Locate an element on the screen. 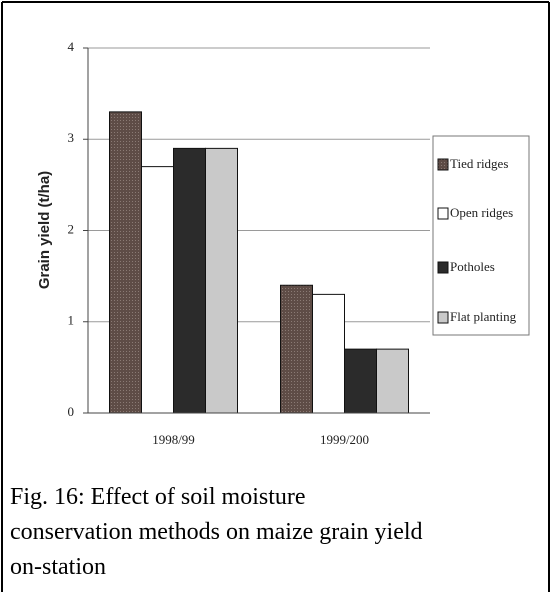 Image resolution: width=551 pixels, height=592 pixels. y-axis-label: Grain yield (t/ha) is located at coordinates (44, 230).